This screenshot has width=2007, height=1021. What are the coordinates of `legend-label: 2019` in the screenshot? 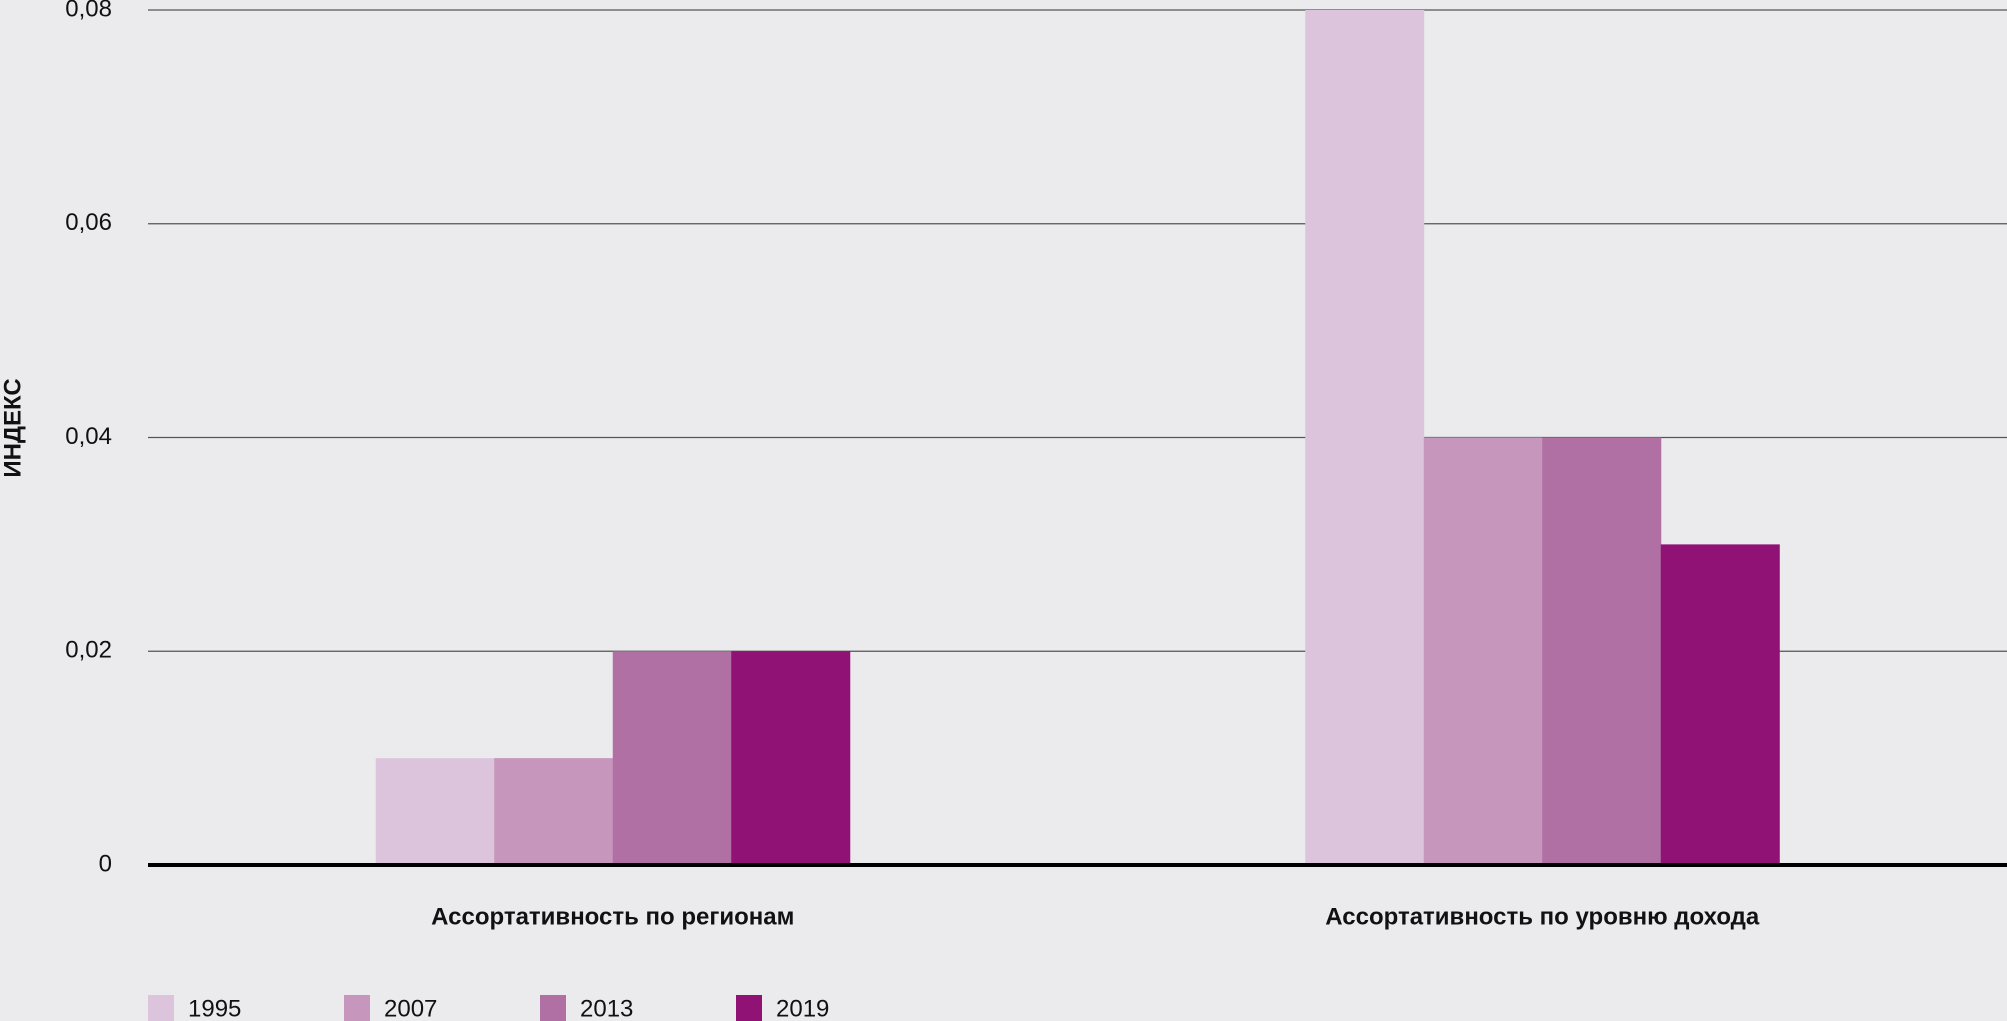 It's located at (802, 1008).